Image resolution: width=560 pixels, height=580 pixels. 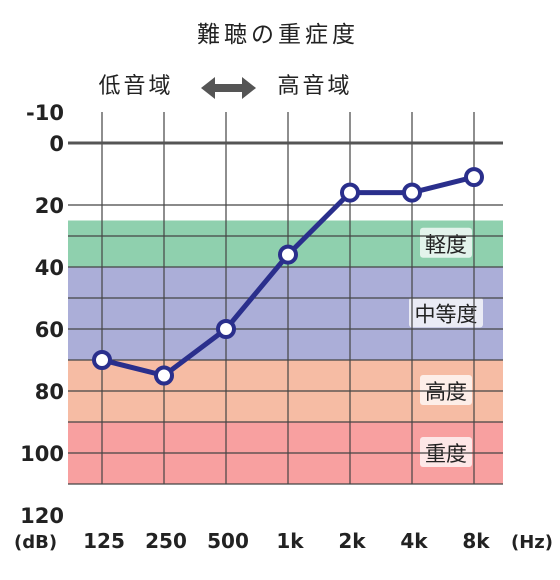 I want to click on band-label-1: 中等度, so click(x=446, y=315).